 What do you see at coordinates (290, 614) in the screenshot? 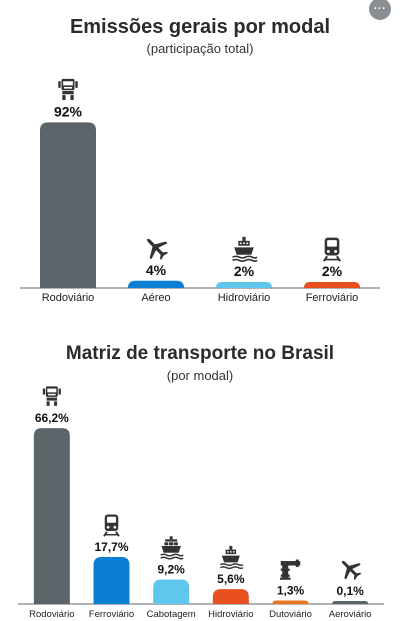
I see `category-label: Dutoviário` at bounding box center [290, 614].